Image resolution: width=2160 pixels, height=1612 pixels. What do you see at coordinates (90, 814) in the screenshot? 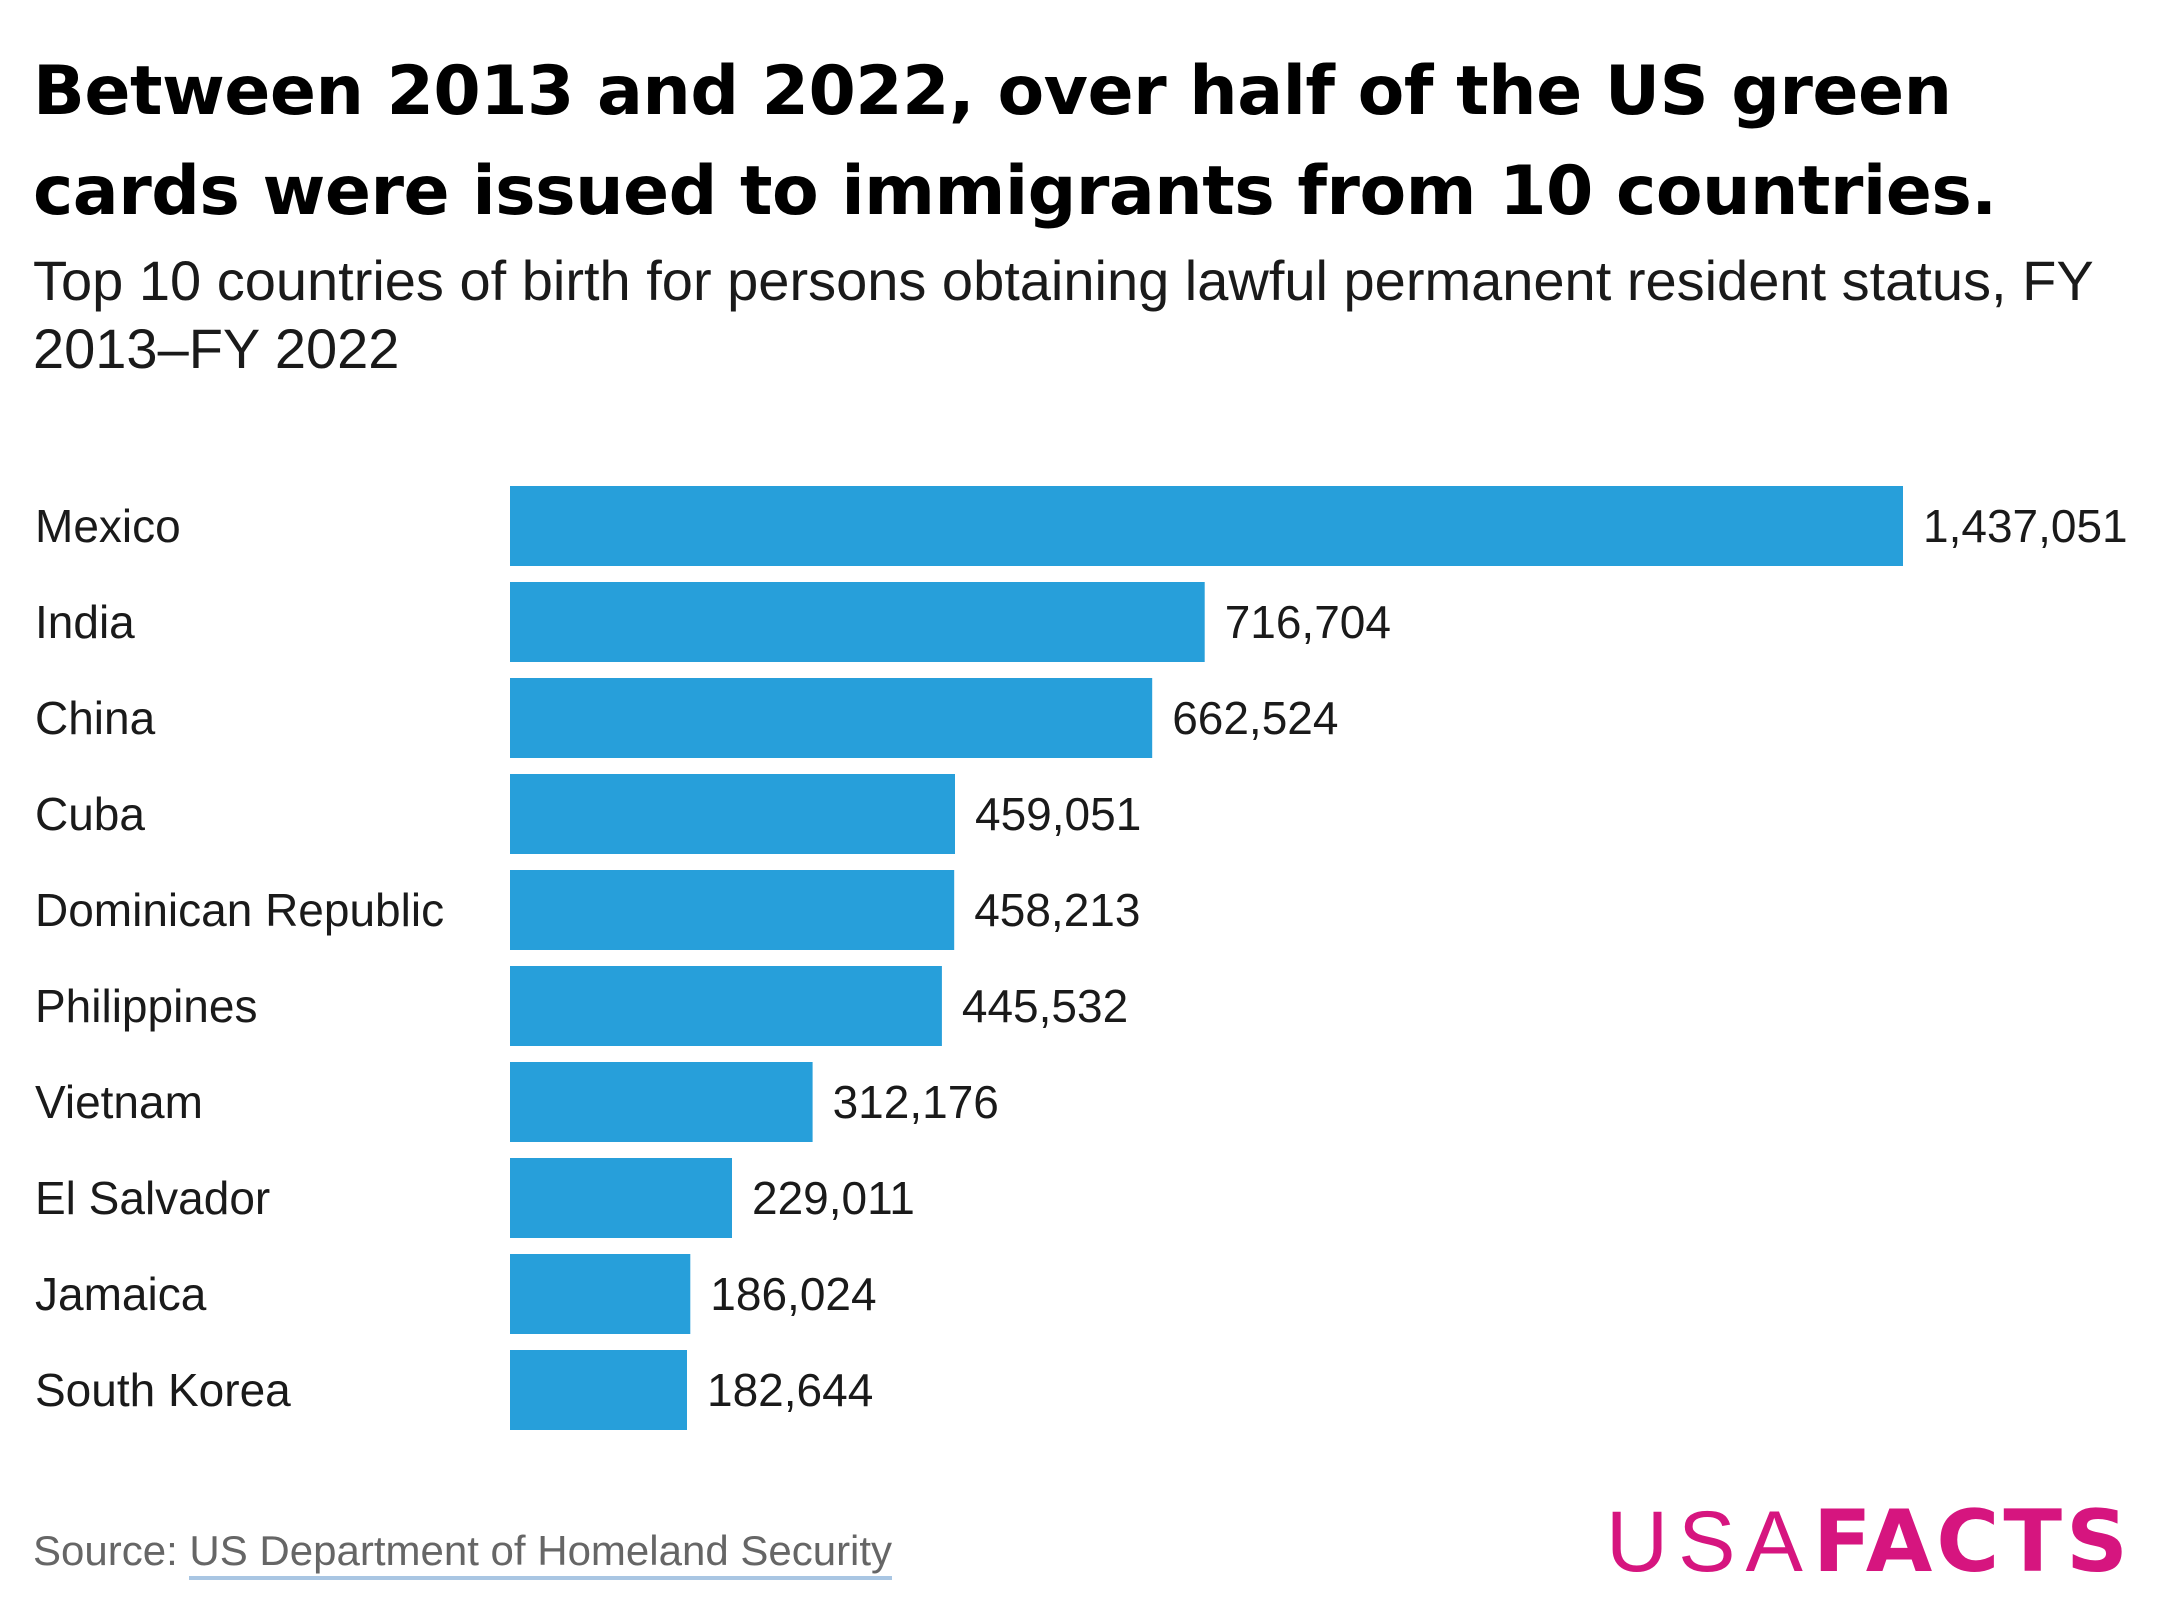
I see `category-label: Cuba` at bounding box center [90, 814].